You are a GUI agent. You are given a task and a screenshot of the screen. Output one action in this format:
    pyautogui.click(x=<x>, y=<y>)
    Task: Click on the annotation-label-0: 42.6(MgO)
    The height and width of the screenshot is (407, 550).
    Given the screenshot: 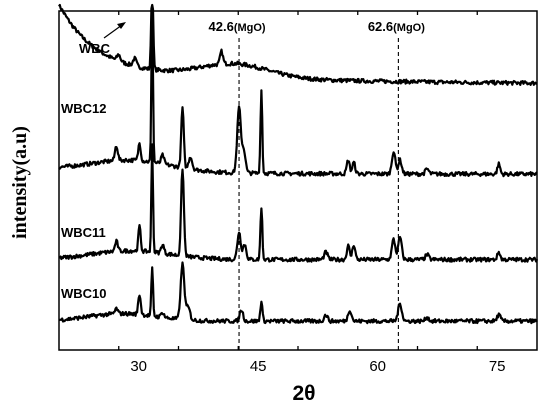 What is the action you would take?
    pyautogui.click(x=237, y=26)
    